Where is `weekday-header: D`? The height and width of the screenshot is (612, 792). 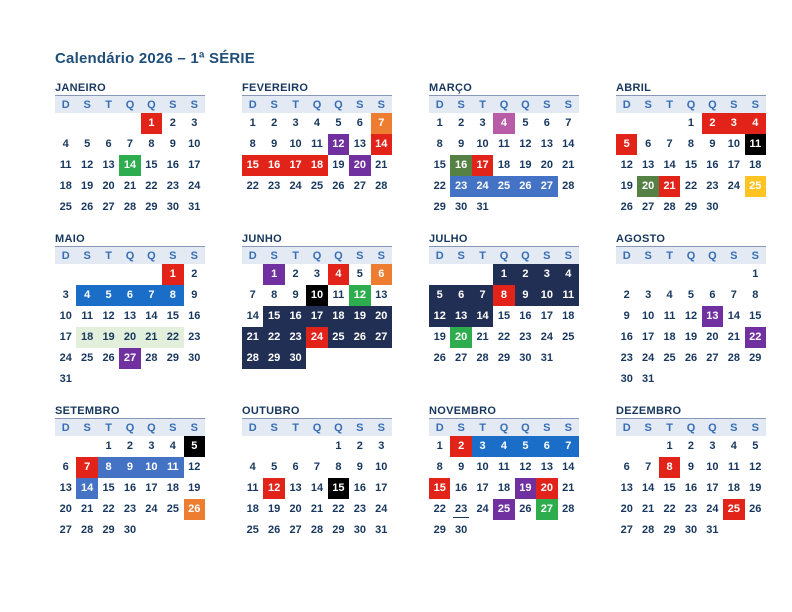
weekday-header: D is located at coordinates (439, 104).